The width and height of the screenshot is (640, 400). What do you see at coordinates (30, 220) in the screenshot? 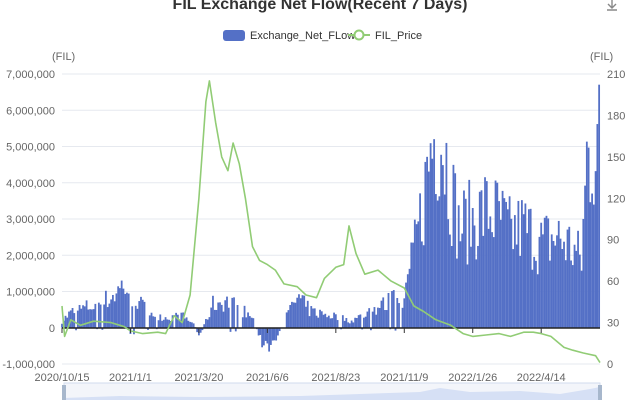
I see `left-tick-label: 3,000,000` at bounding box center [30, 220].